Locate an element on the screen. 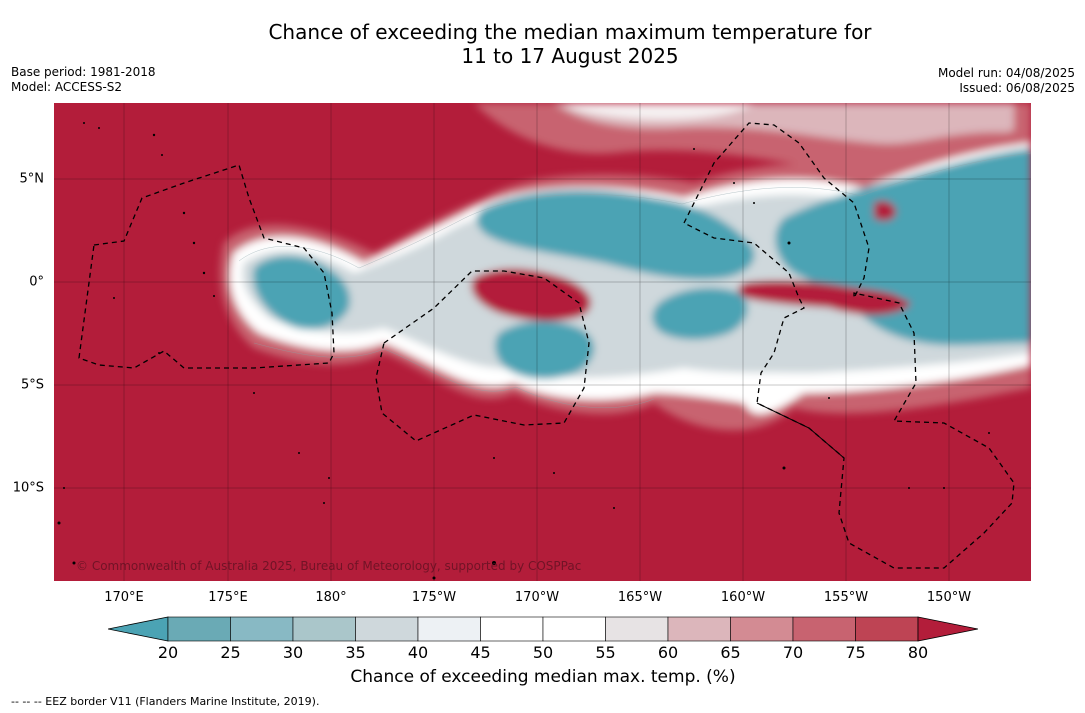 This screenshot has height=713, width=1085. teal-blob-mid is located at coordinates (700, 313).